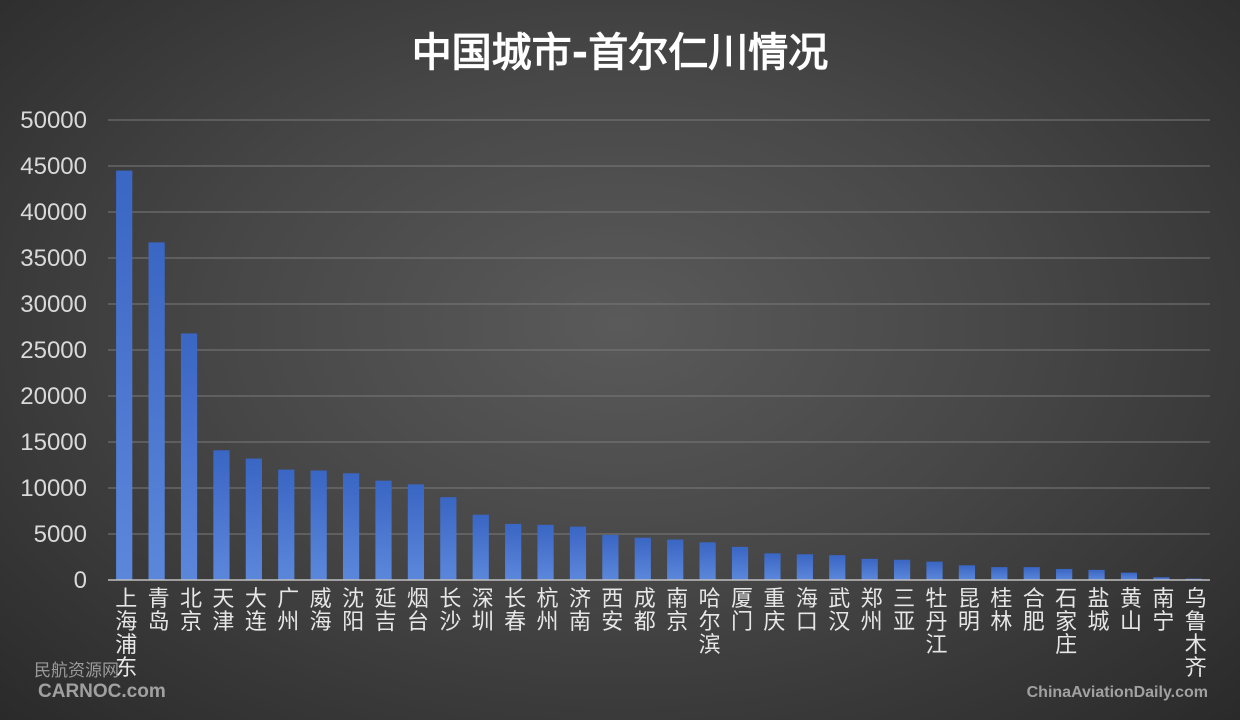  I want to click on x-tick-label: 烟台, so click(418, 611).